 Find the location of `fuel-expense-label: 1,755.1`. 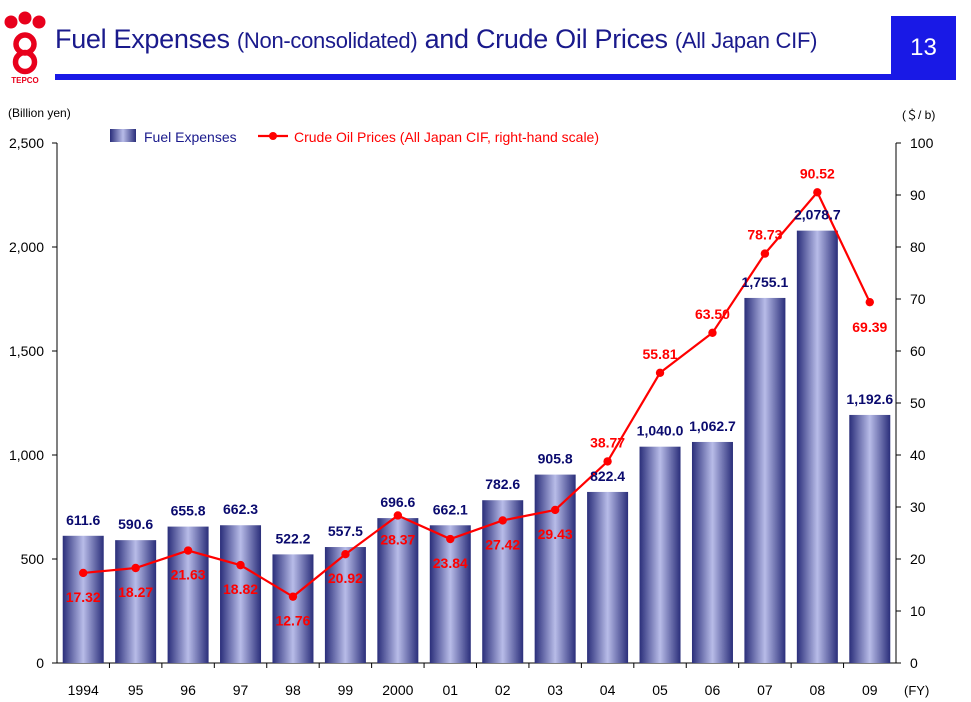

fuel-expense-label: 1,755.1 is located at coordinates (765, 282).